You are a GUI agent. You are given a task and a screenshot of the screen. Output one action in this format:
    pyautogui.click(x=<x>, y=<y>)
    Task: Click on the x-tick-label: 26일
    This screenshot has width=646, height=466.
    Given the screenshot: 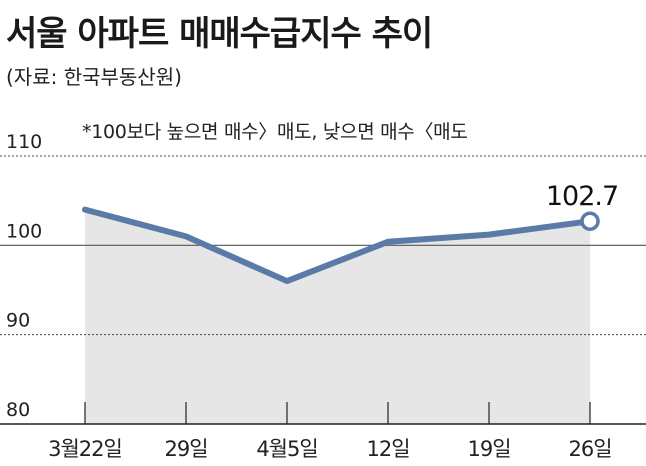 What is the action you would take?
    pyautogui.click(x=589, y=449)
    